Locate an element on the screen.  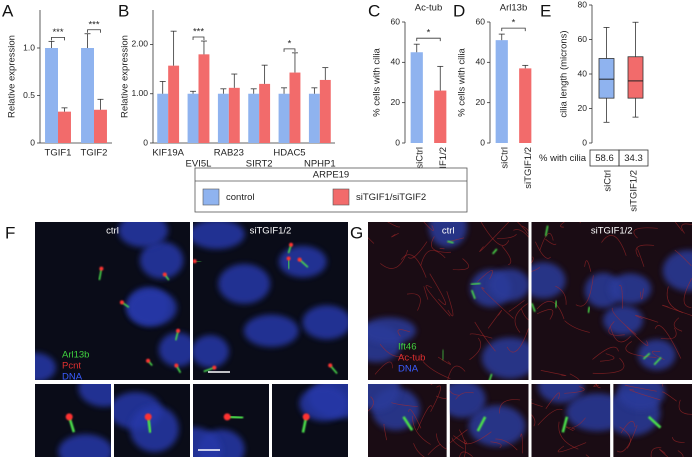
sig-label: * is located at coordinates (290, 43).